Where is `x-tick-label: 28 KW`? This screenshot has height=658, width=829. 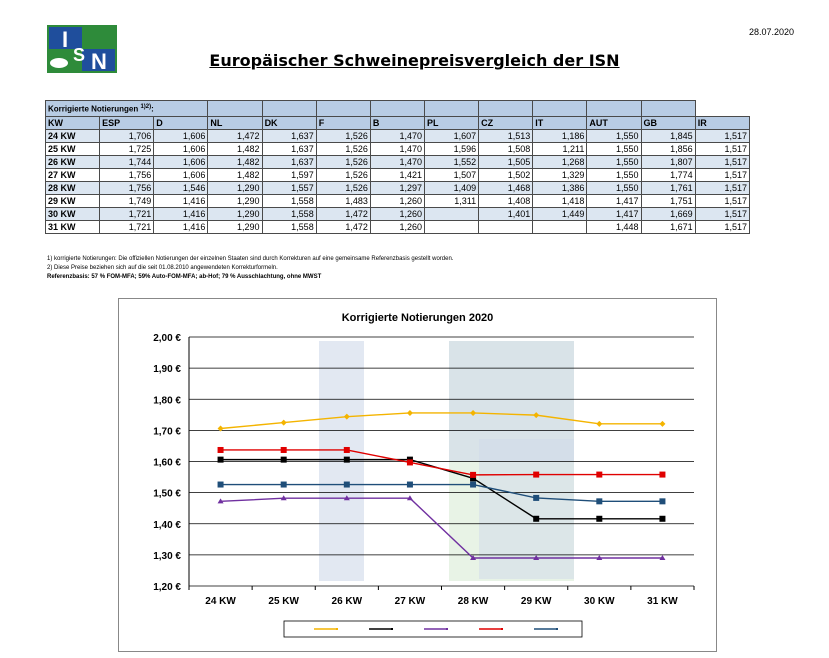
x-tick-label: 28 KW is located at coordinates (473, 601).